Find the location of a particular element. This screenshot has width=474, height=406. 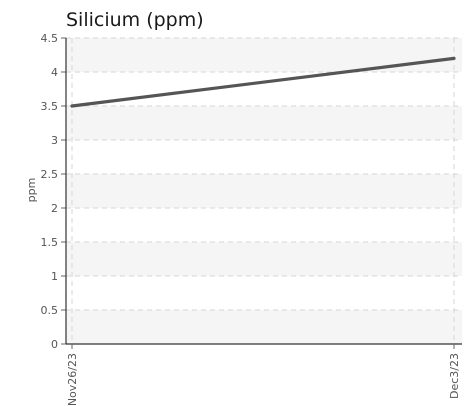

y-tick-label: 3 is located at coordinates (54, 140).